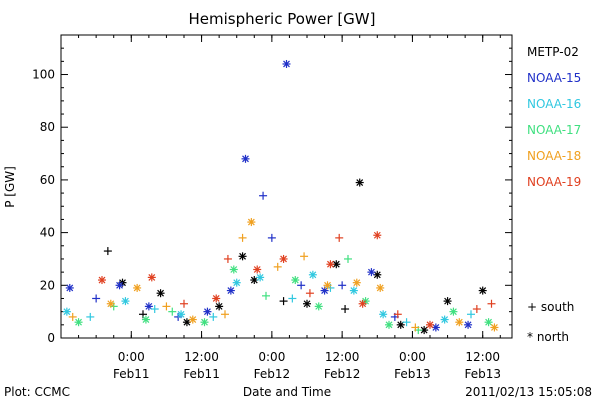 The image size is (600, 400). What do you see at coordinates (51, 338) in the screenshot?
I see `y-tick-label: 0` at bounding box center [51, 338].